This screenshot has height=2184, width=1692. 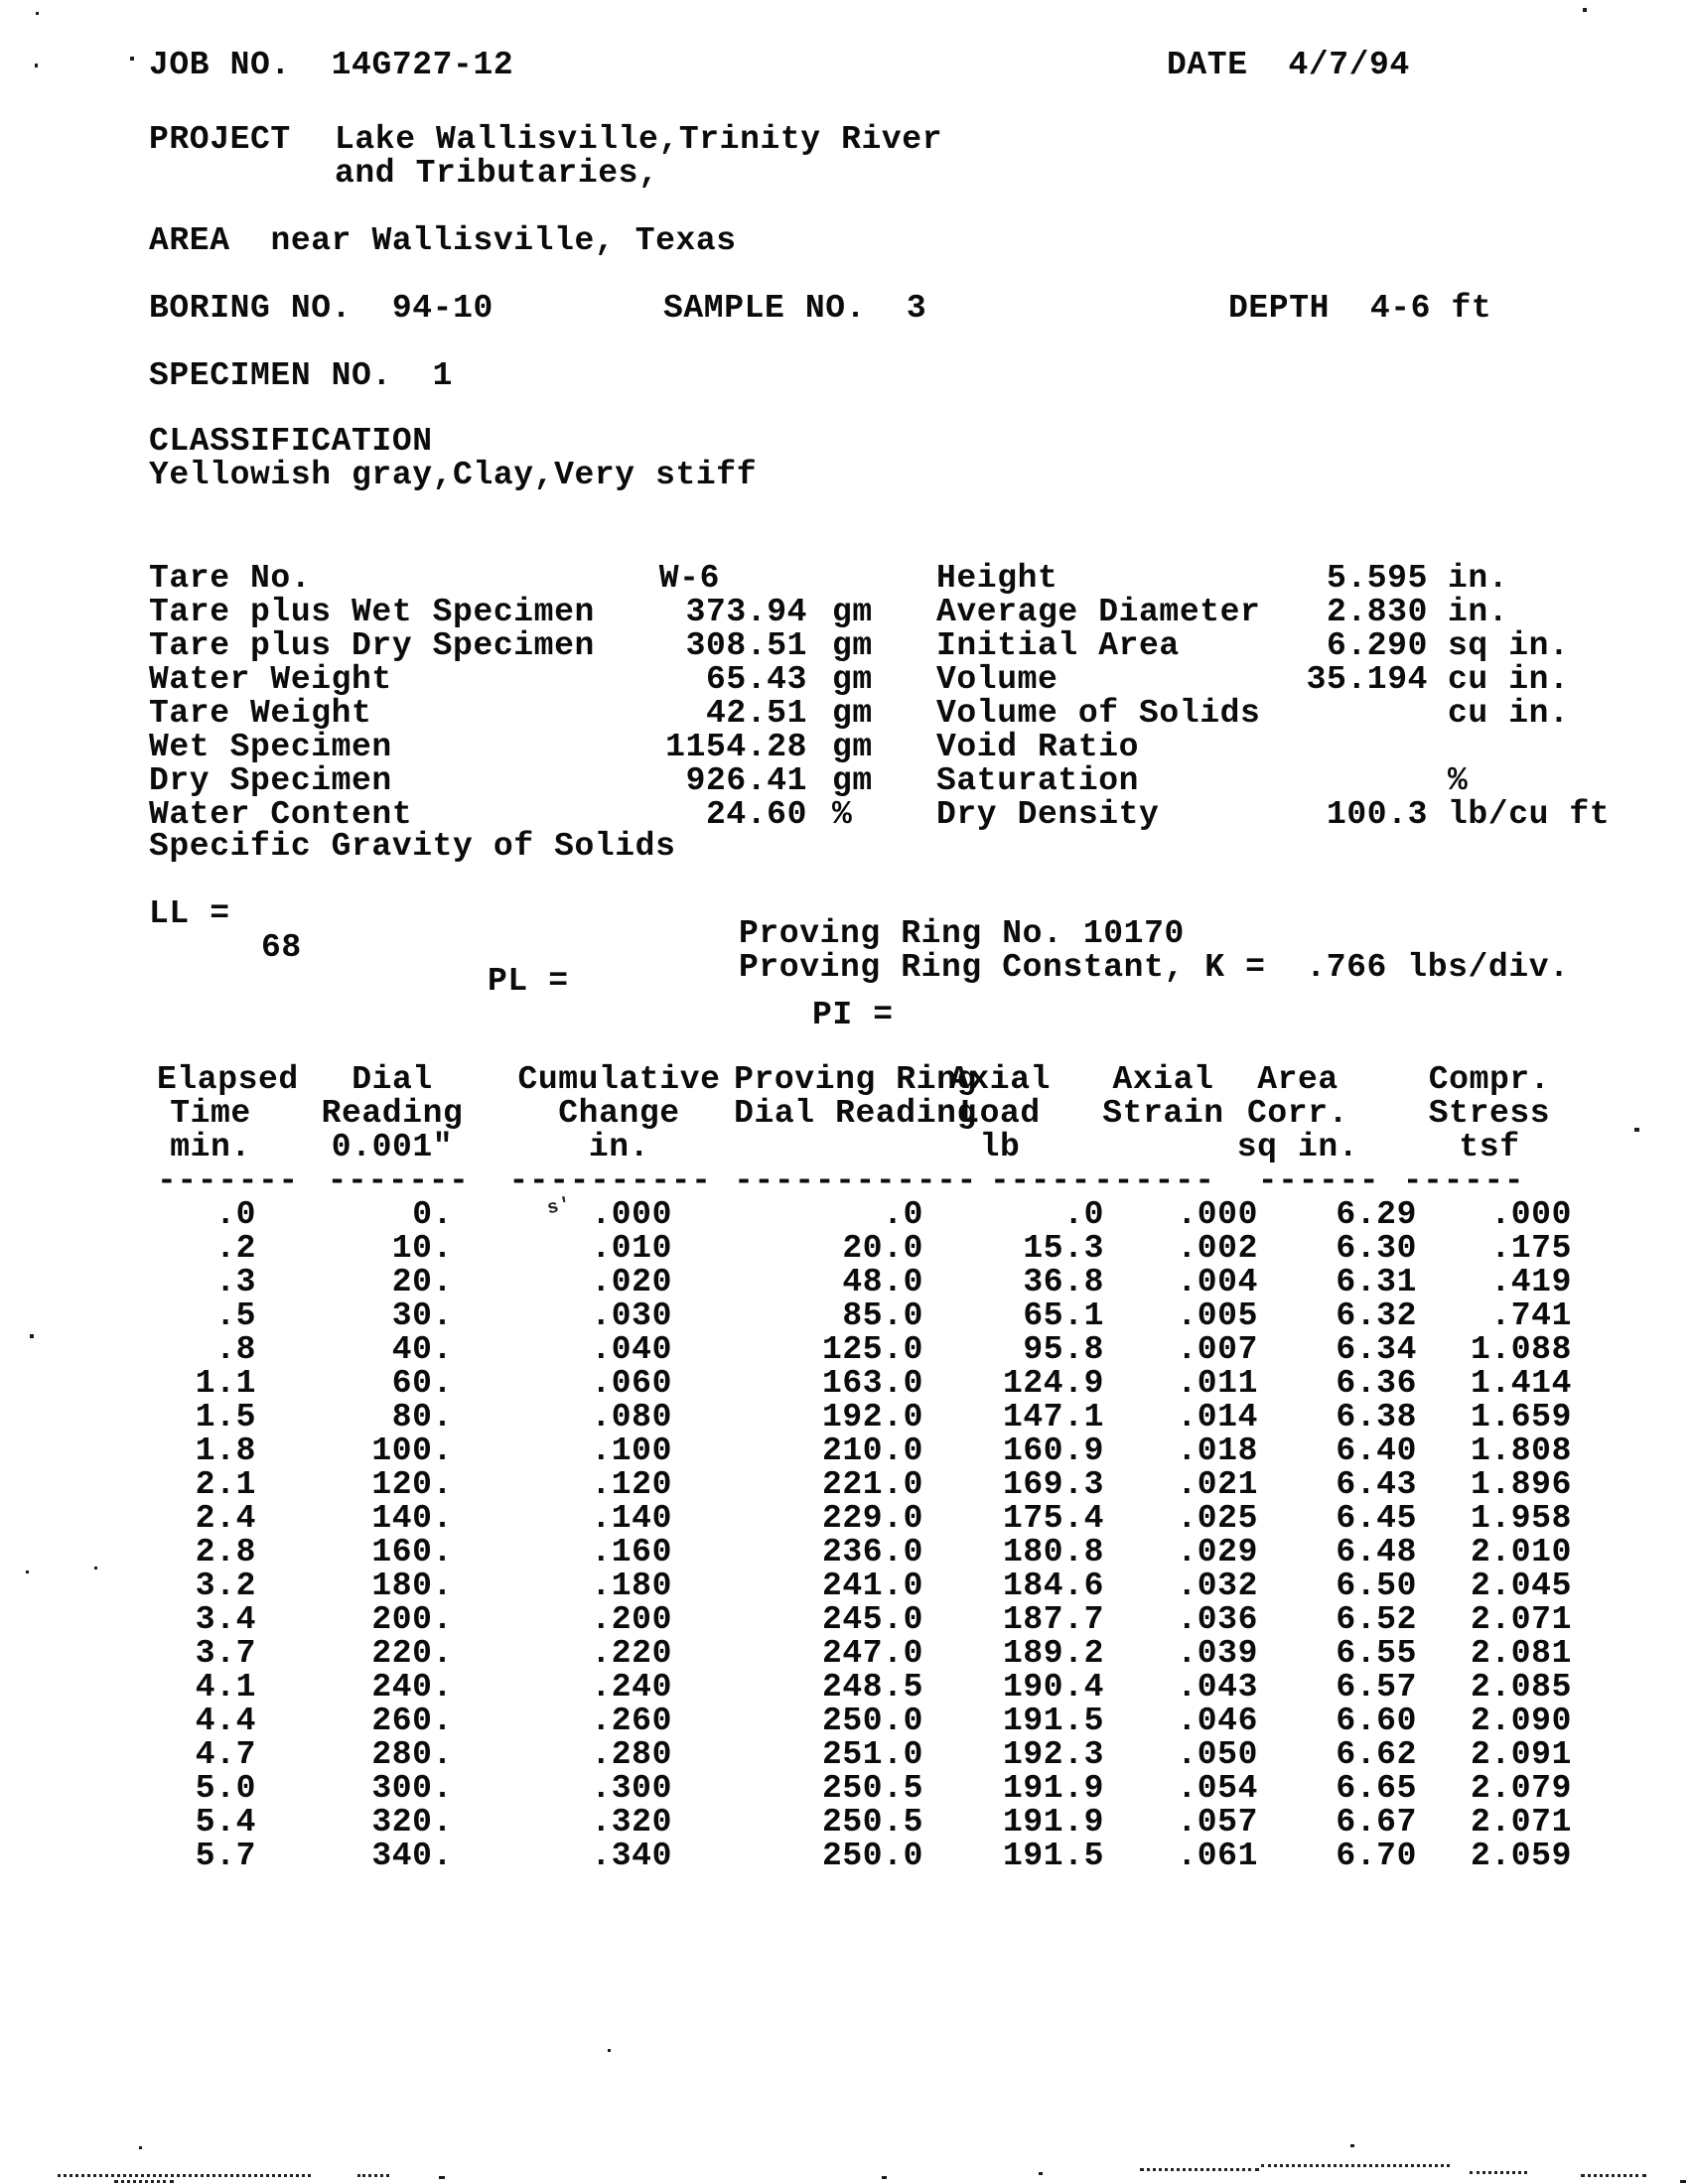 What do you see at coordinates (756, 679) in the screenshot?
I see `spec-value: 65.43` at bounding box center [756, 679].